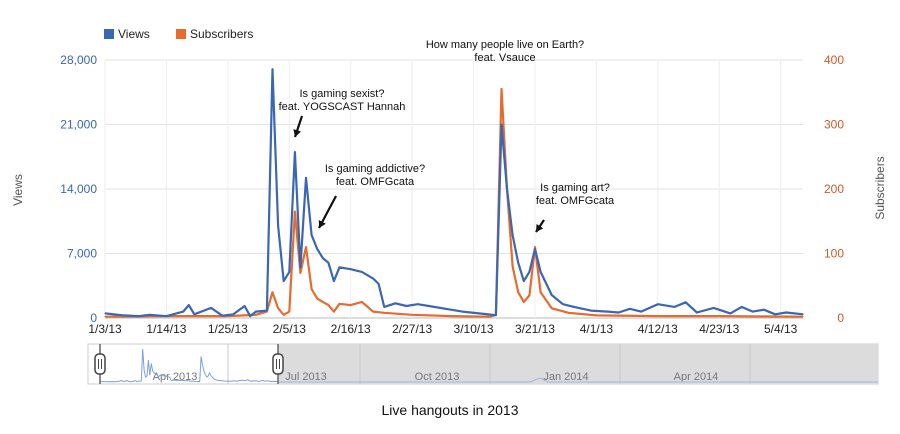 This screenshot has width=900, height=434. I want to click on annotation-text: Is gaming sexist?, so click(342, 94).